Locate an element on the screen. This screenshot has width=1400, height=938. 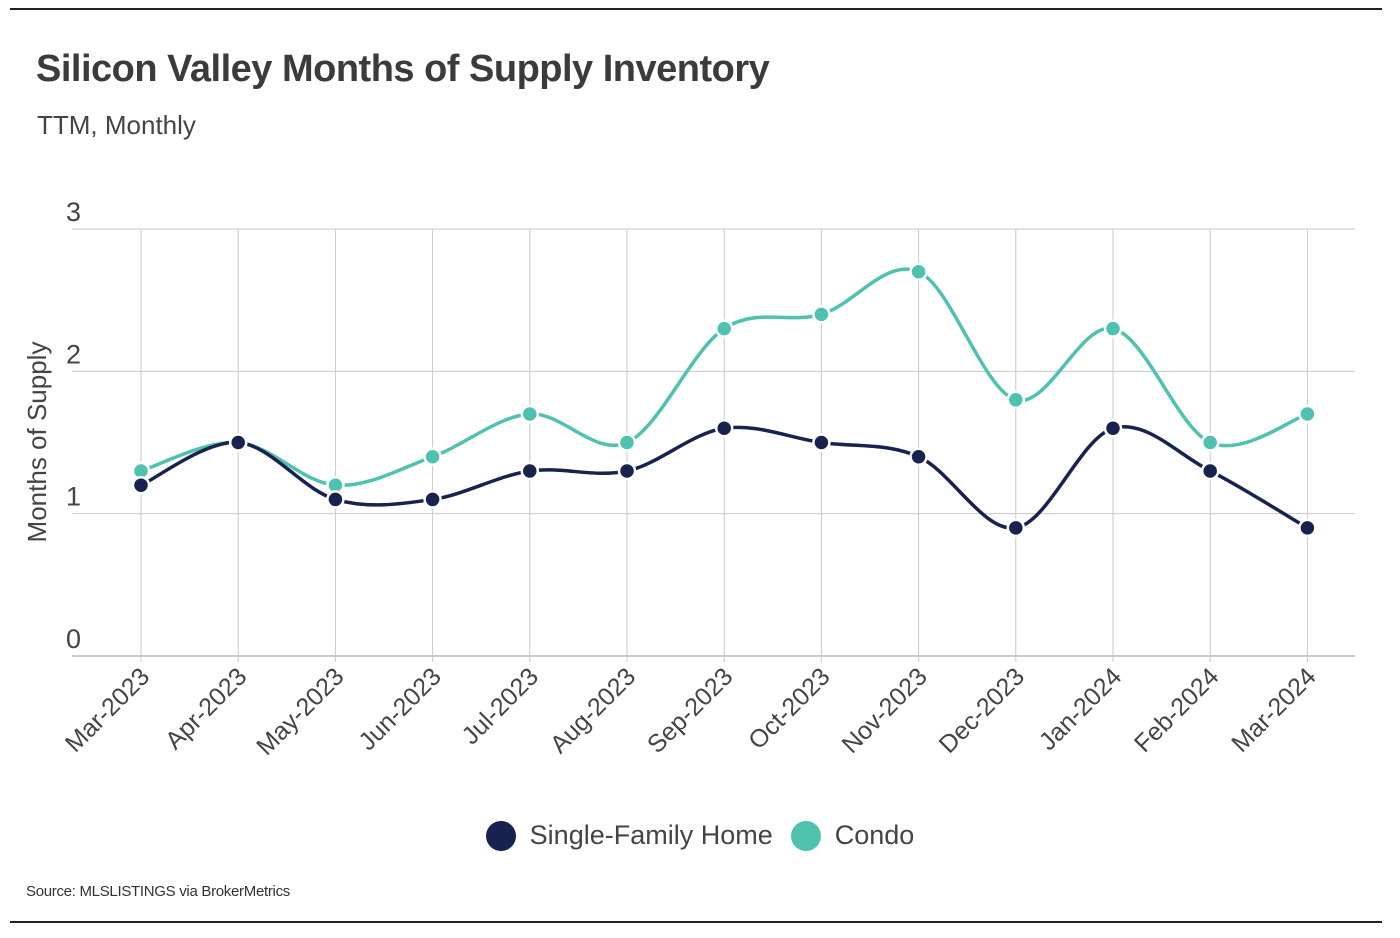
y-tick-label: 2 is located at coordinates (73, 354).